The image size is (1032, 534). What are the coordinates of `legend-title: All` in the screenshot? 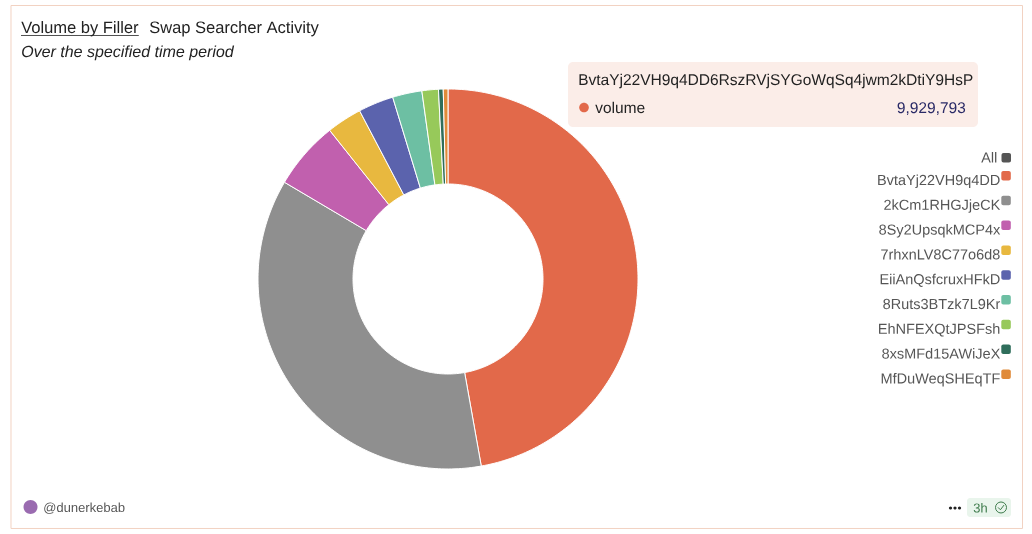 It's located at (989, 157).